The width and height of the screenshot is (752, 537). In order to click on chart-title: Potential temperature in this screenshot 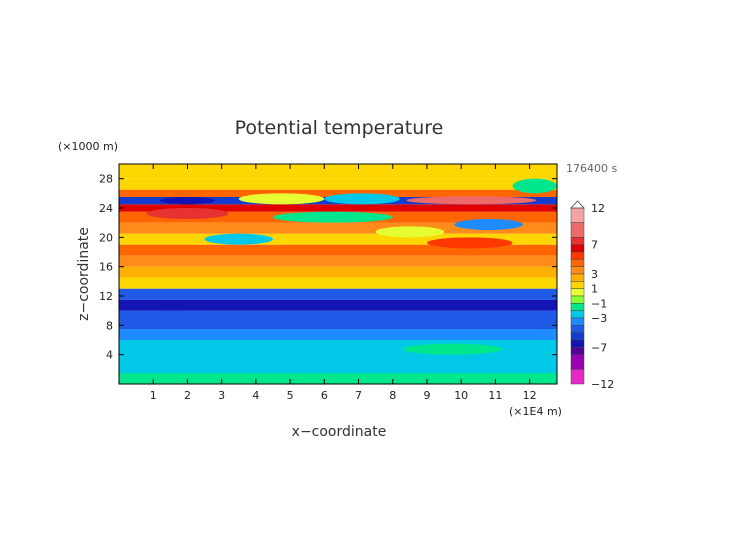, I will do `click(339, 128)`.